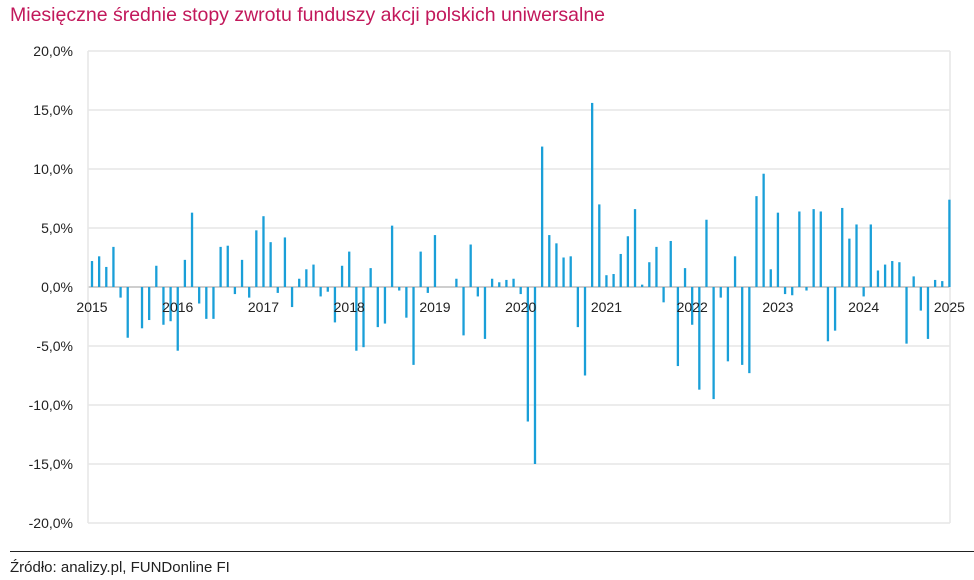  Describe the element at coordinates (349, 307) in the screenshot. I see `x-tick-label: 2018` at that location.